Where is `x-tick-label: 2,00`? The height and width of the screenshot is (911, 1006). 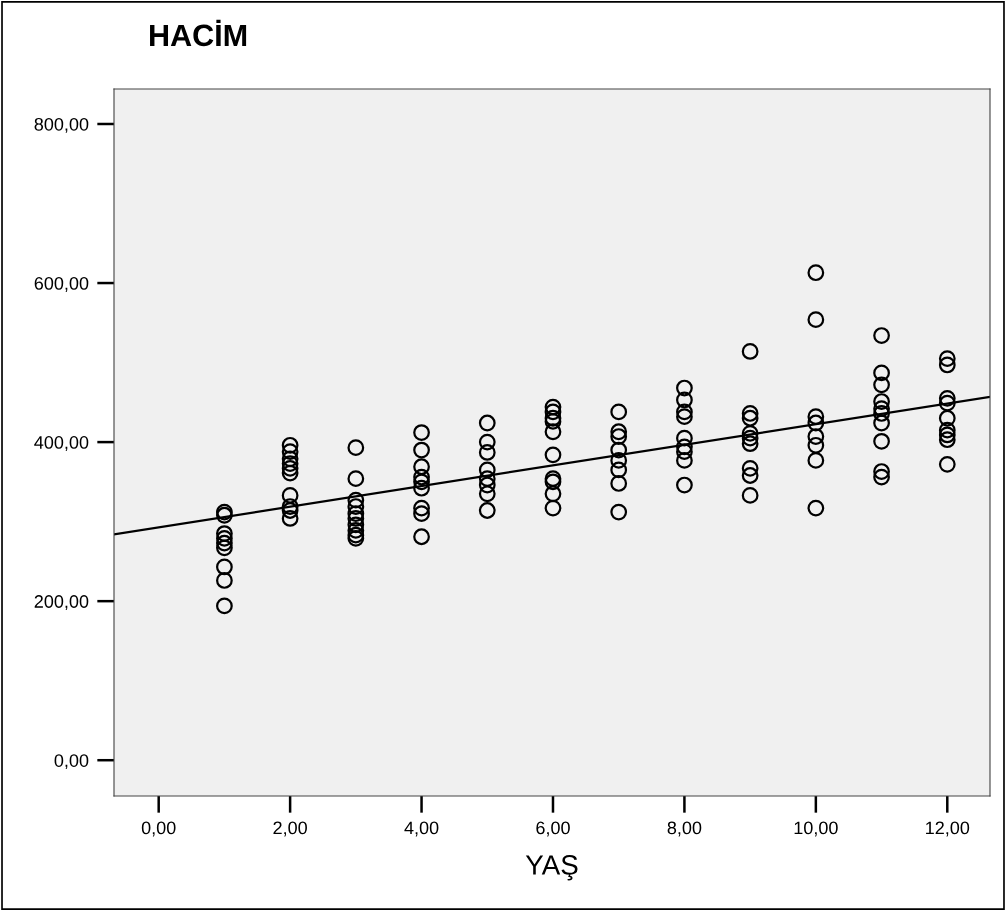 x-tick-label: 2,00 is located at coordinates (290, 829).